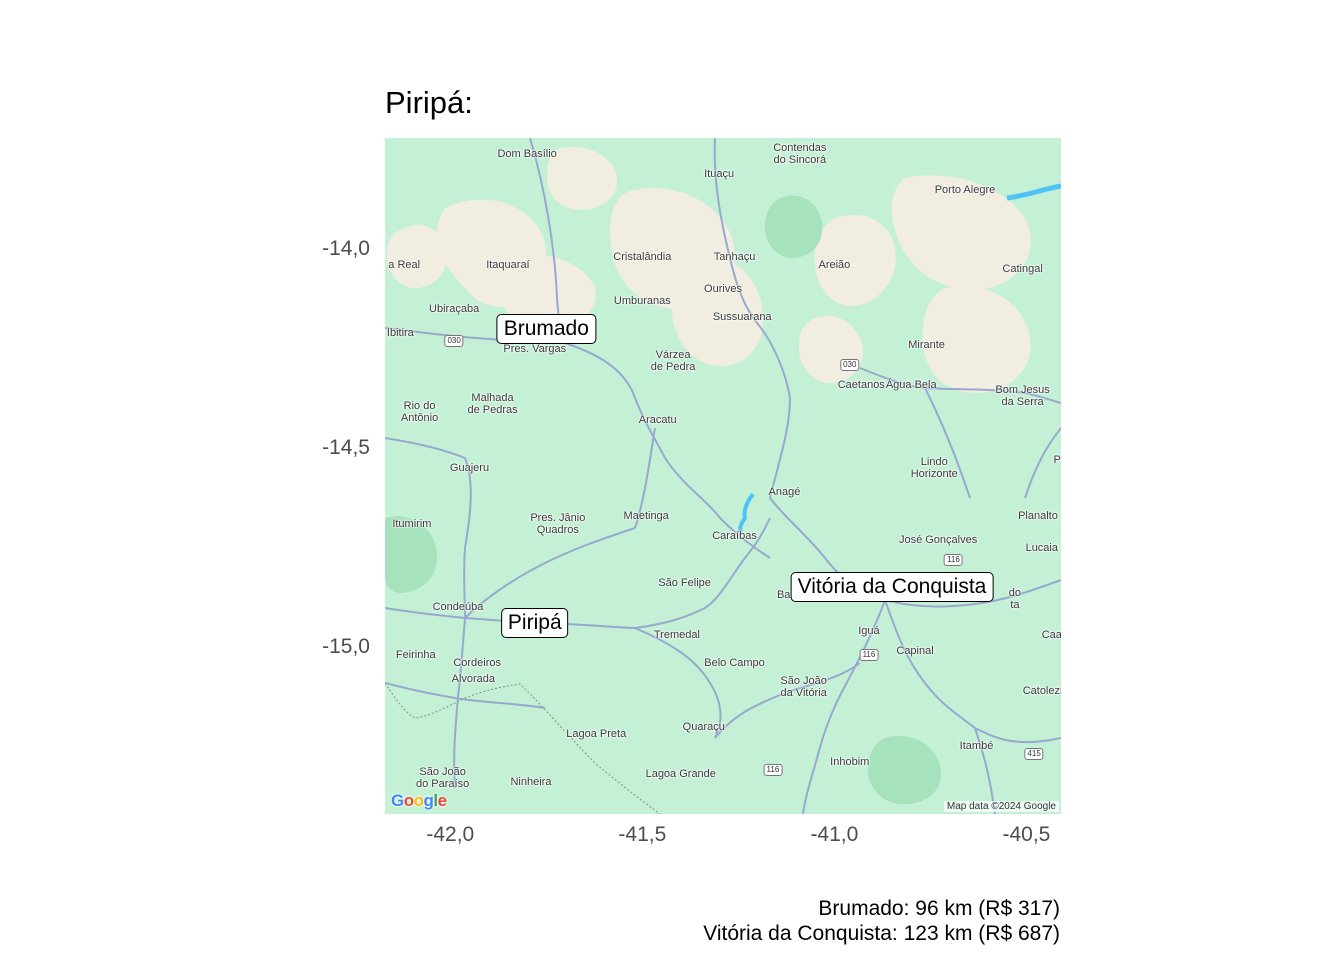  I want to click on place-label-tremedal: Tremedal, so click(676, 635).